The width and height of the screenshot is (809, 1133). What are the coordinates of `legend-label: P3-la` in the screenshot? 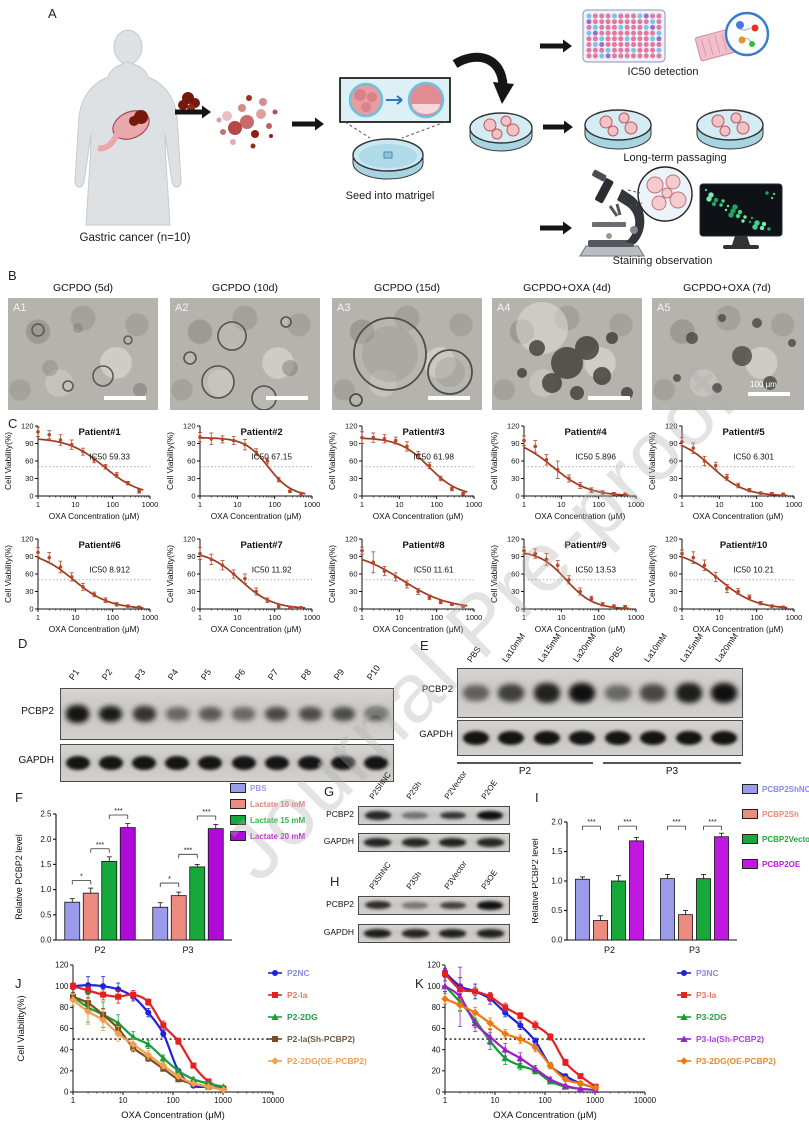 It's located at (706, 995).